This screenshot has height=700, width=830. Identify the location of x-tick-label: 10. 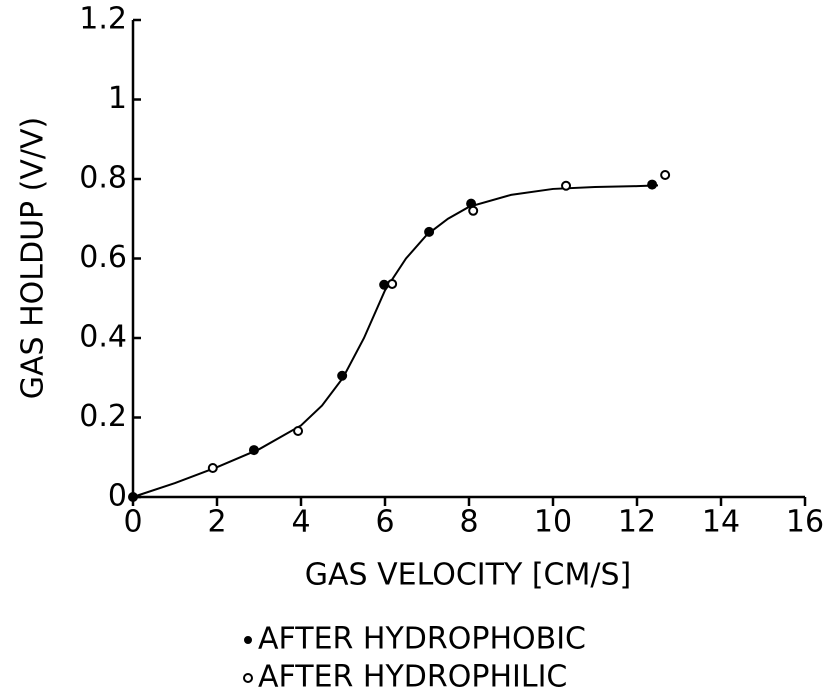
(553, 522).